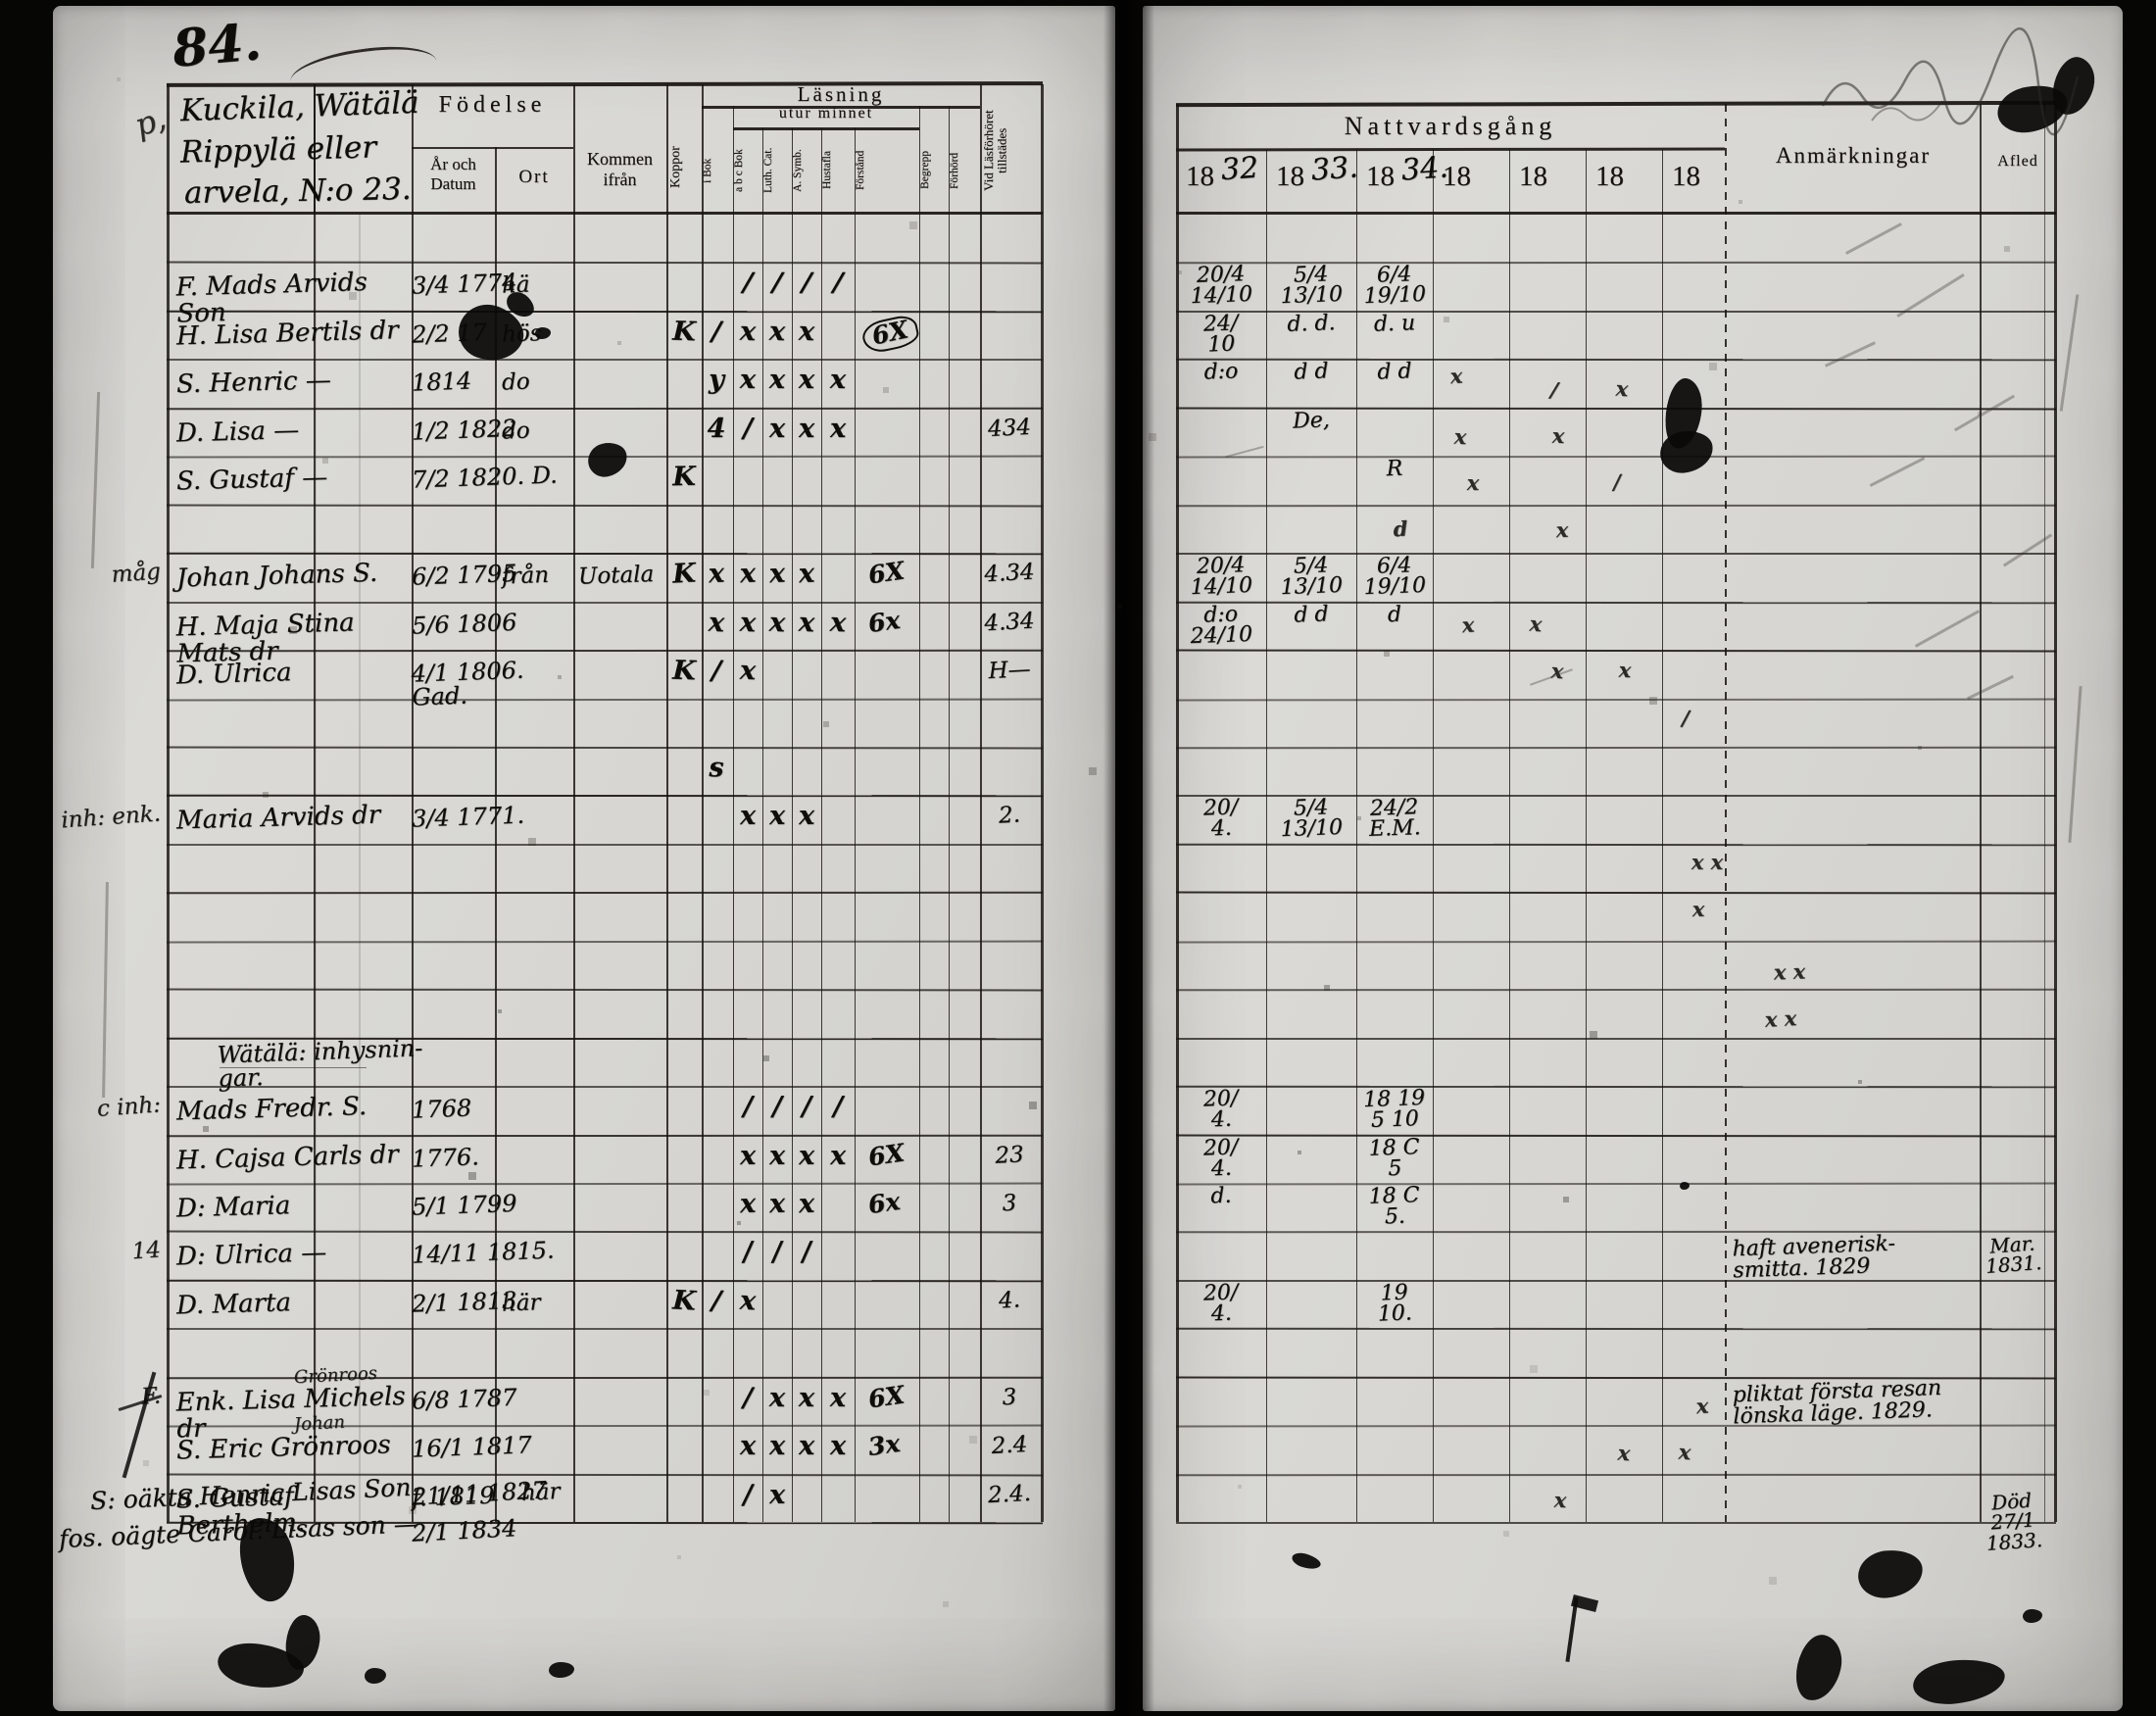 Image resolution: width=2156 pixels, height=1716 pixels. What do you see at coordinates (287, 1157) in the screenshot?
I see `row-name: H. Cajsa Carls dr` at bounding box center [287, 1157].